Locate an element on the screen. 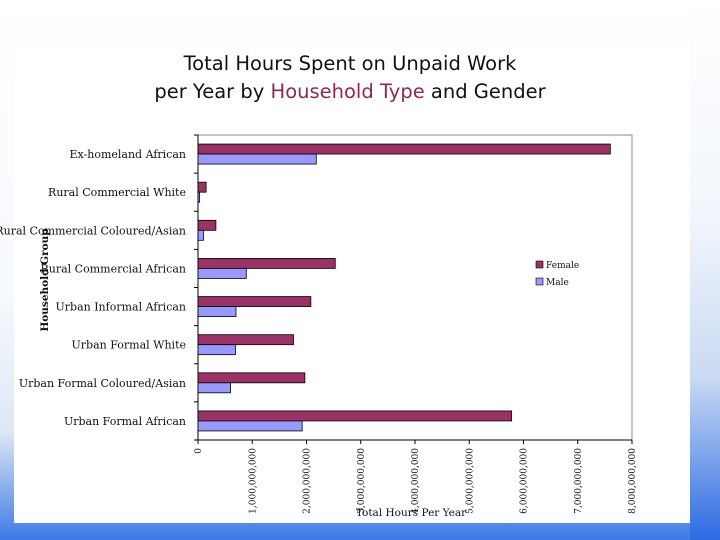 Image resolution: width=720 pixels, height=540 pixels. category-label-4: Urban Informal African is located at coordinates (121, 307).